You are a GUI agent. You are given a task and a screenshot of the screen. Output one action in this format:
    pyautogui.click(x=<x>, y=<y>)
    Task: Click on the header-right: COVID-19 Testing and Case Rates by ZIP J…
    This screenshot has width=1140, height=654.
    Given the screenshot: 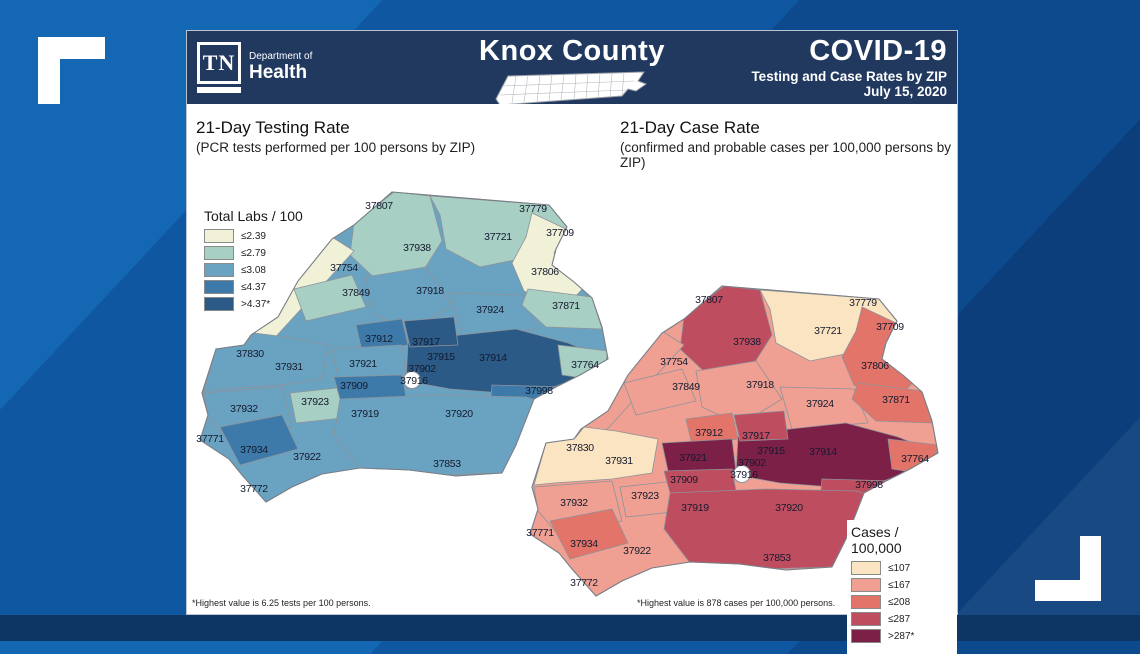 What is the action you would take?
    pyautogui.click(x=849, y=67)
    